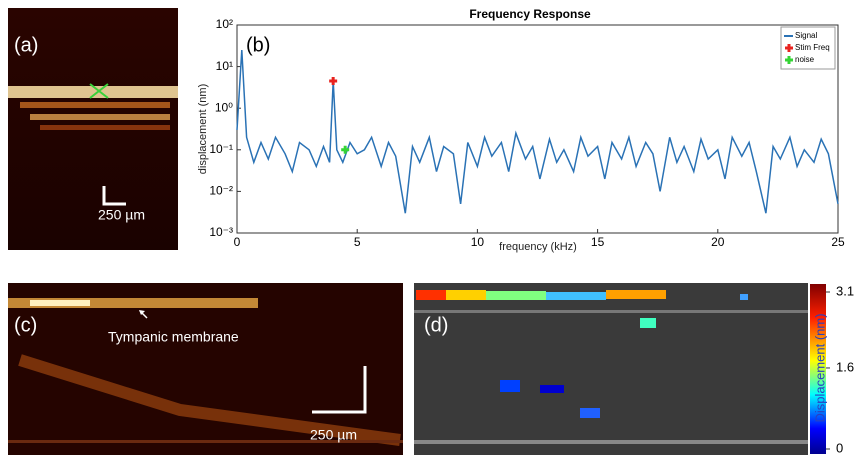  I want to click on panel-a: (a) 250 µm, so click(93, 129).